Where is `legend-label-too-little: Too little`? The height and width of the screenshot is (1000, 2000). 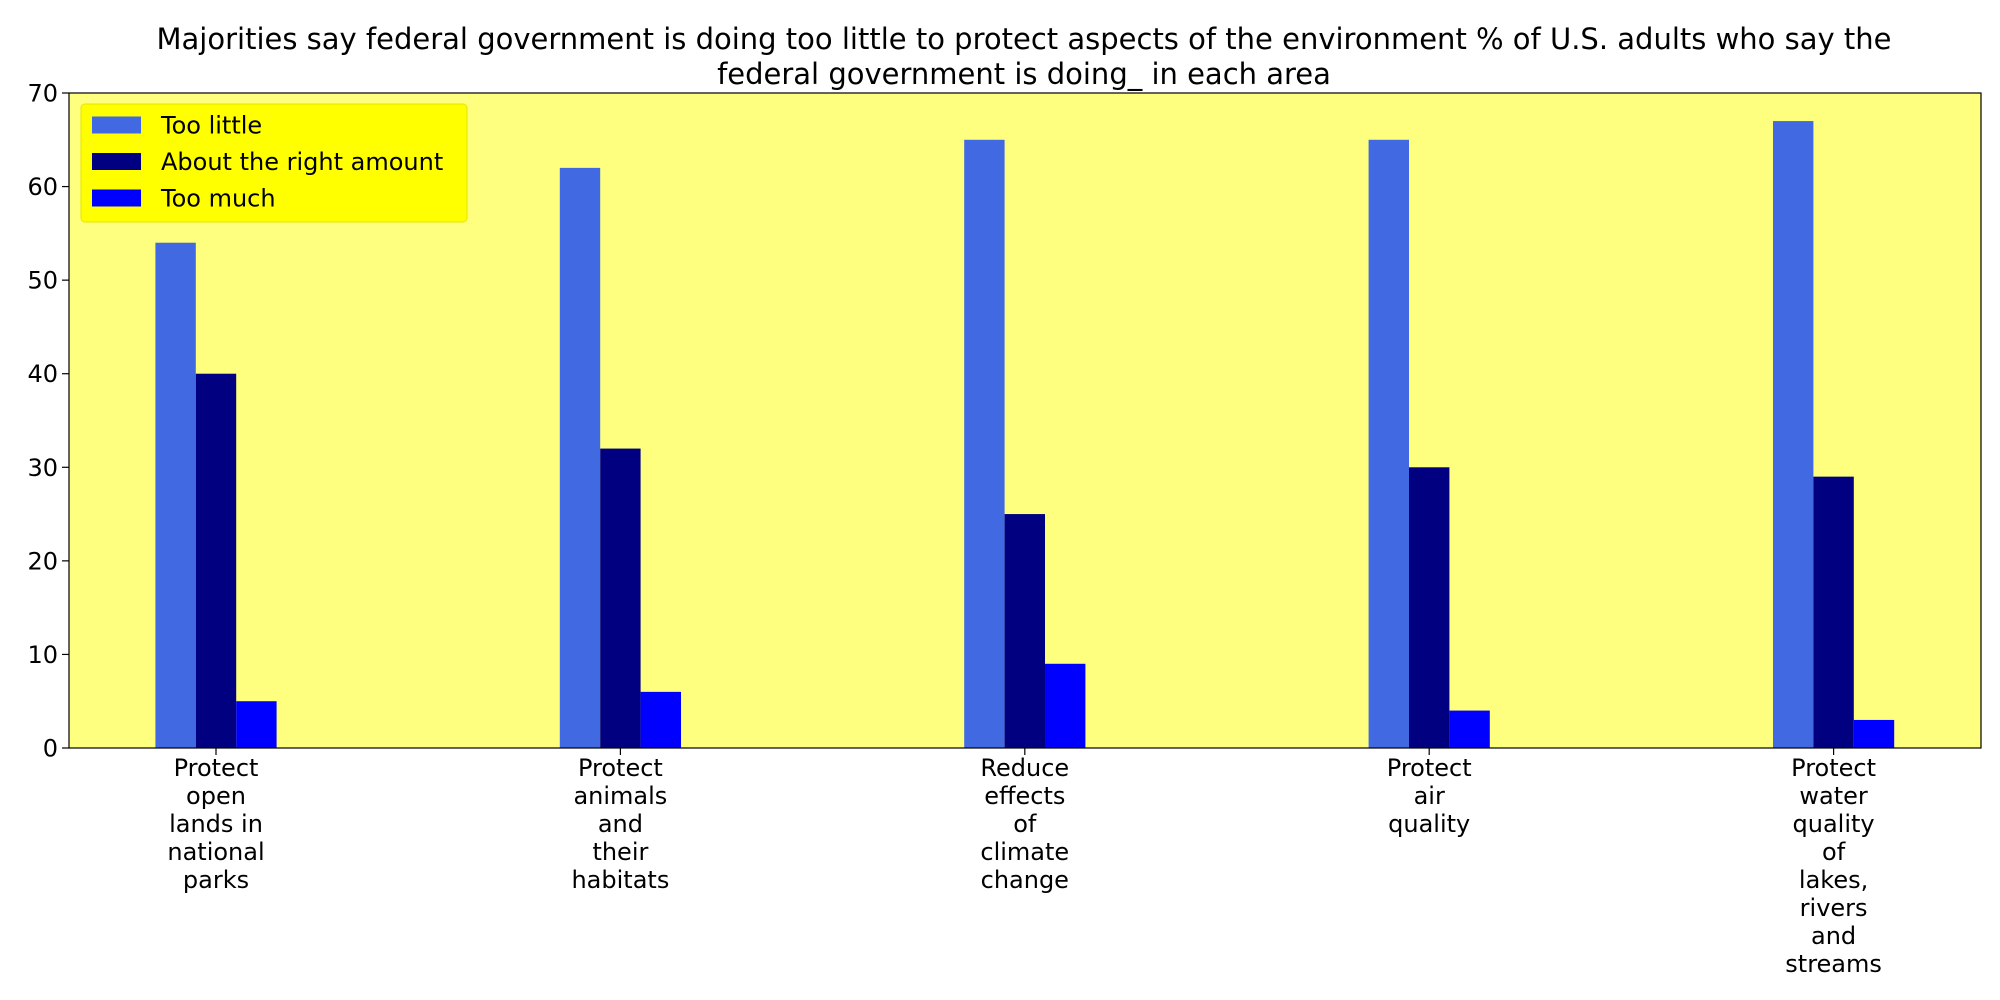
legend-label-too-little: Too little is located at coordinates (211, 126).